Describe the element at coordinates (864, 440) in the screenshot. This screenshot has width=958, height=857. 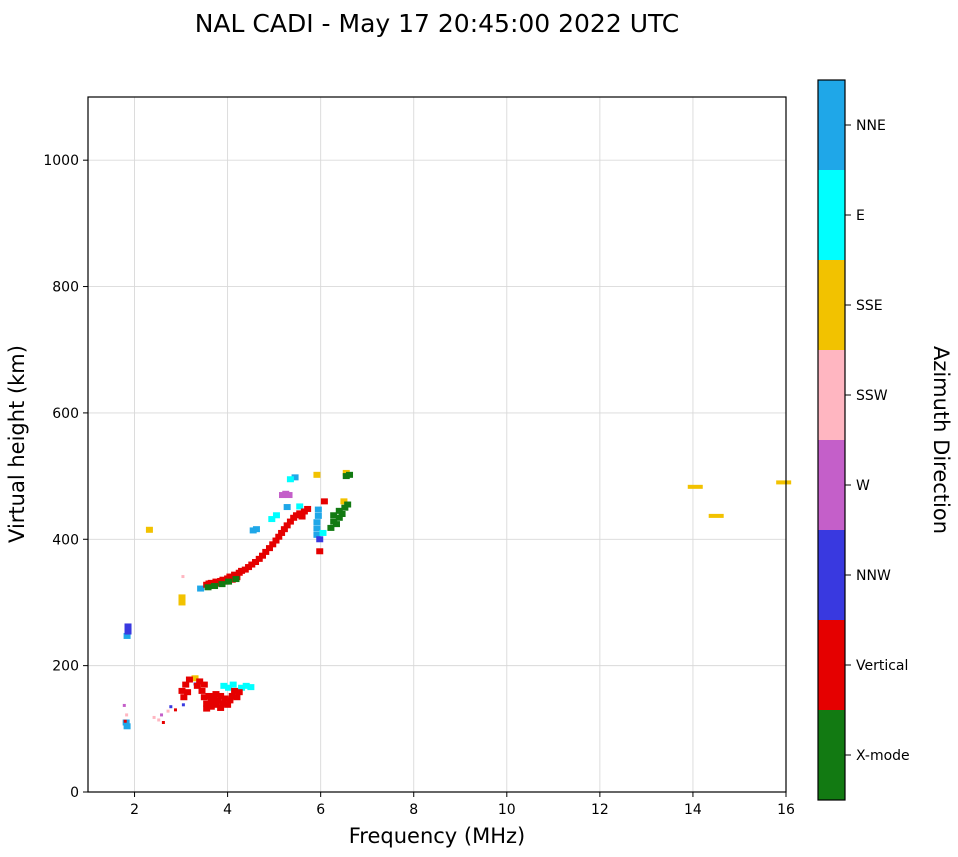
I see `colorbar-legend: NNE E SSE SSW W NNW Vertical X-mode` at that location.